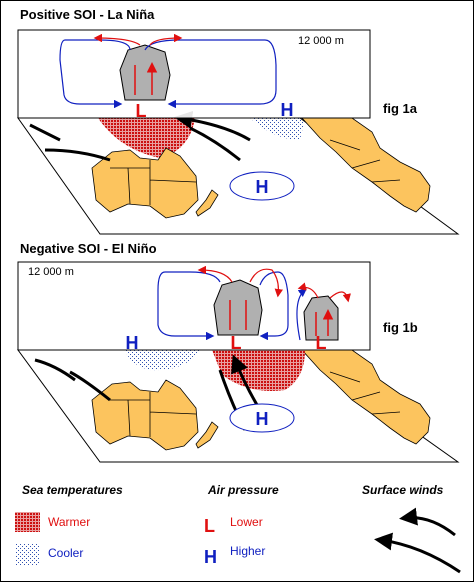 The width and height of the screenshot is (474, 582). Describe the element at coordinates (400, 327) in the screenshot. I see `figure-label: fig 1b` at that location.